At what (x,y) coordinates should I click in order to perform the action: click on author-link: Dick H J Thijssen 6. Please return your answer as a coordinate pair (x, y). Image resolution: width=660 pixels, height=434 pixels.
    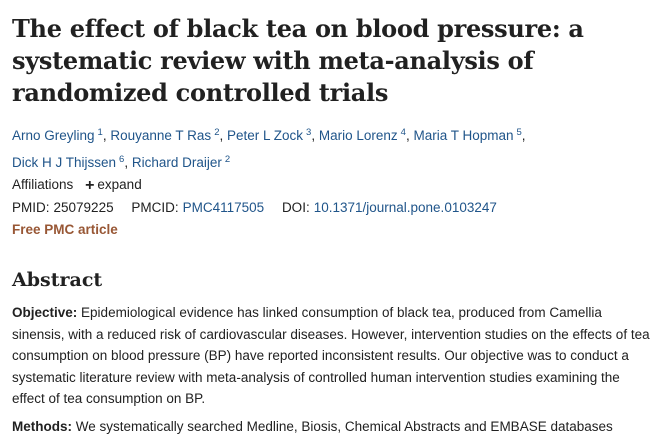
    Looking at the image, I should click on (68, 162).